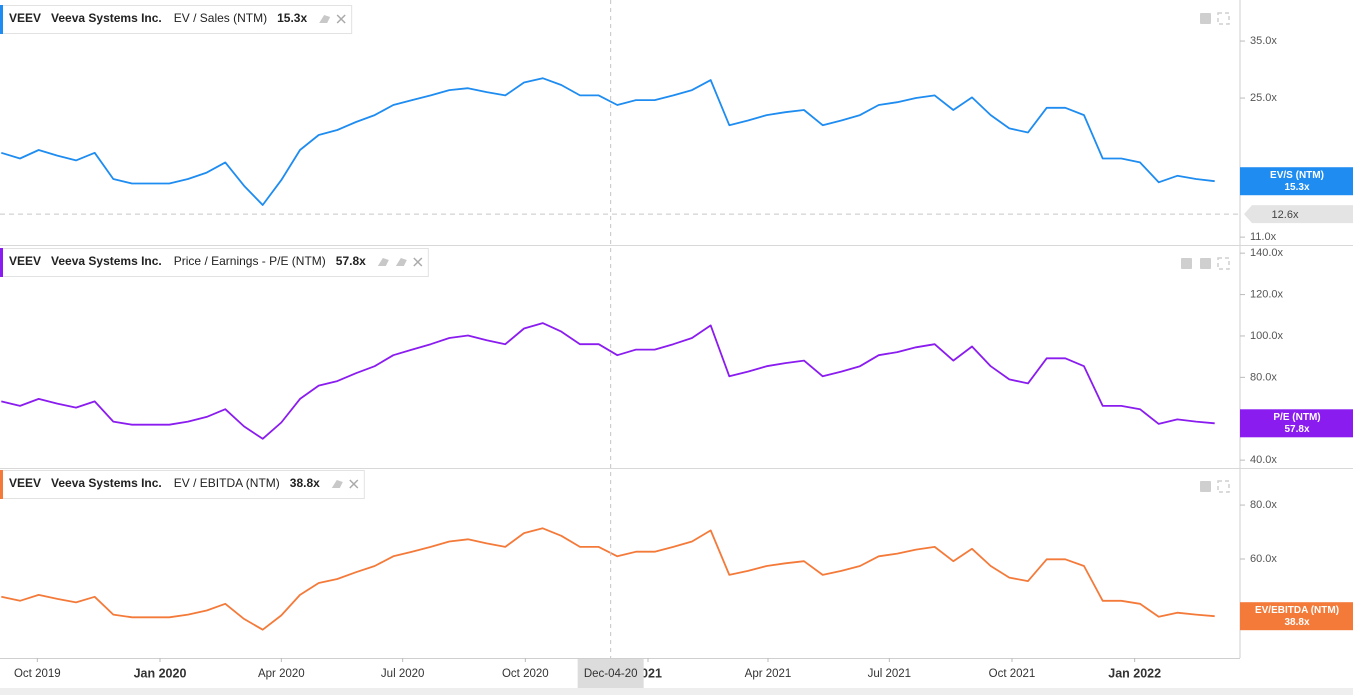  Describe the element at coordinates (1296, 417) in the screenshot. I see `value-tag-name: P/E (NTM)` at that location.